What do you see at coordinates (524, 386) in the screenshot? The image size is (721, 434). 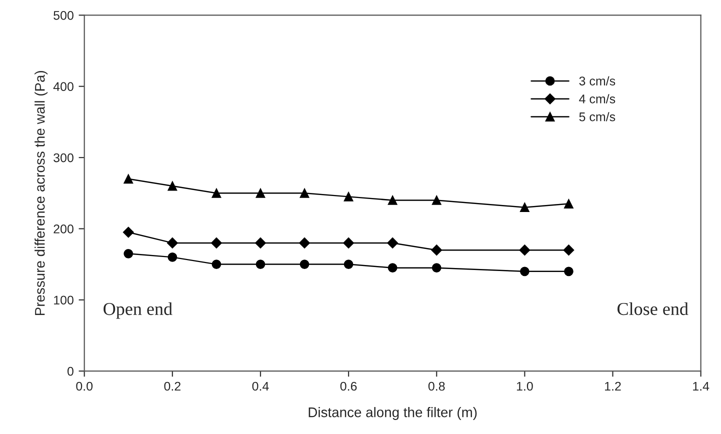 I see `x-tick-label: 1.0` at bounding box center [524, 386].